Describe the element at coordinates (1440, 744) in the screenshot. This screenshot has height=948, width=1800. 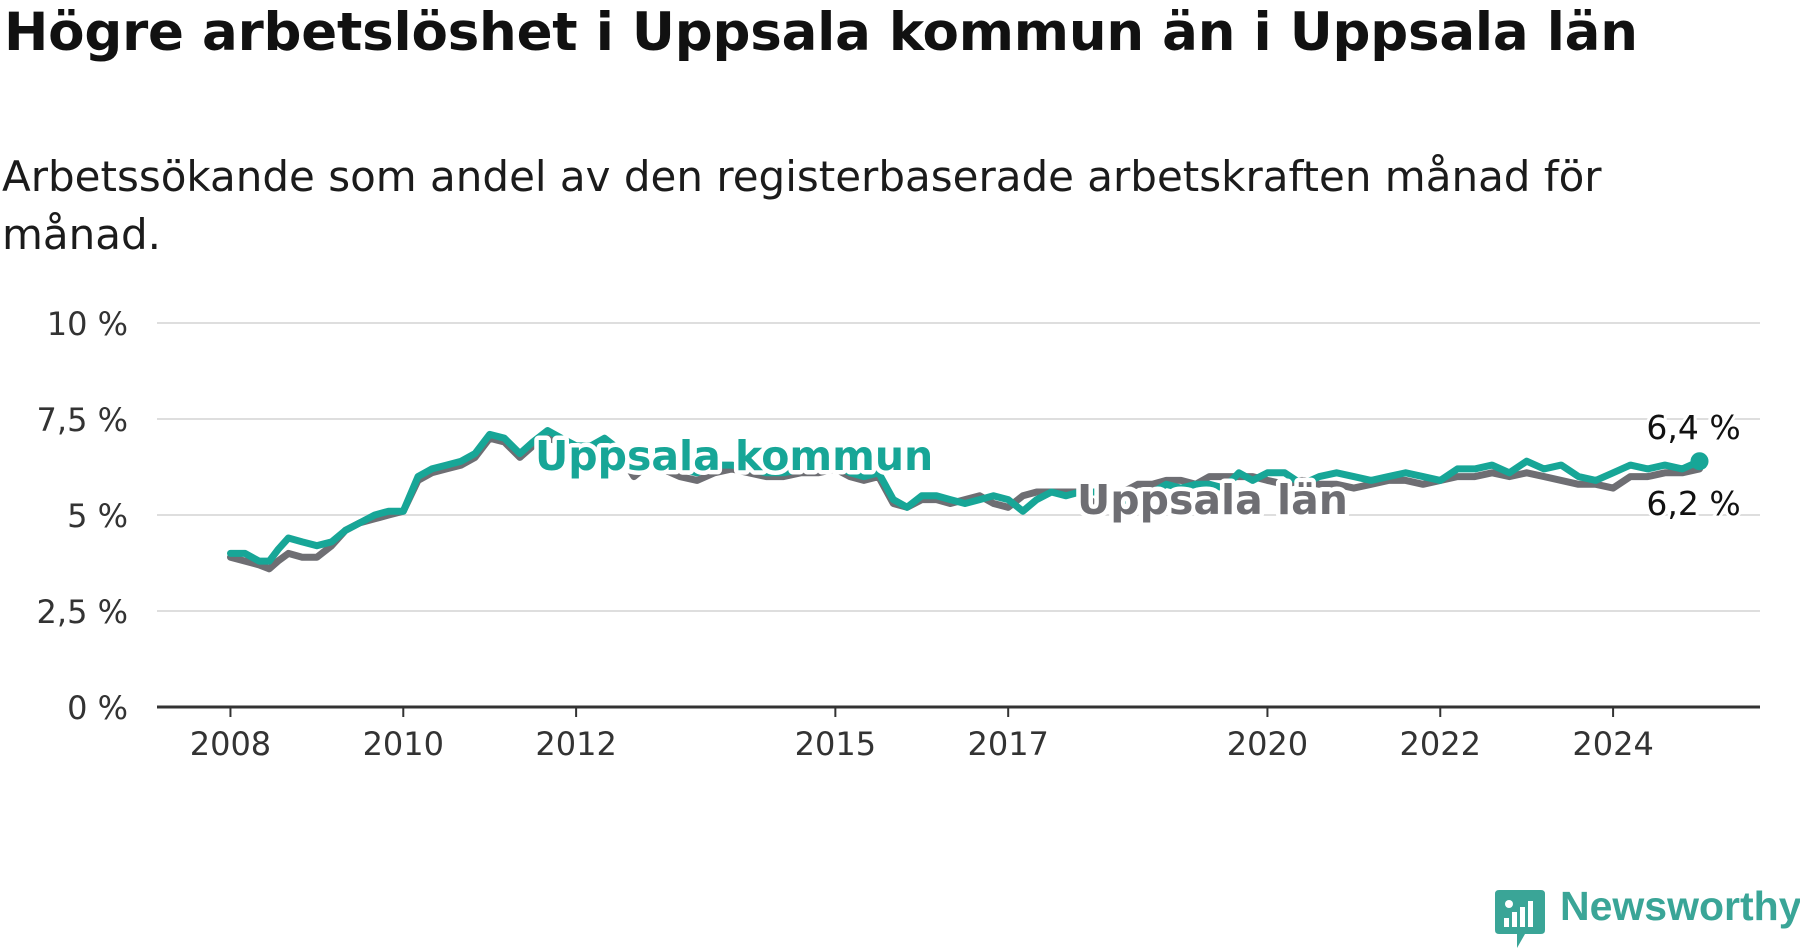
I see `x-tick-label: 2022` at that location.